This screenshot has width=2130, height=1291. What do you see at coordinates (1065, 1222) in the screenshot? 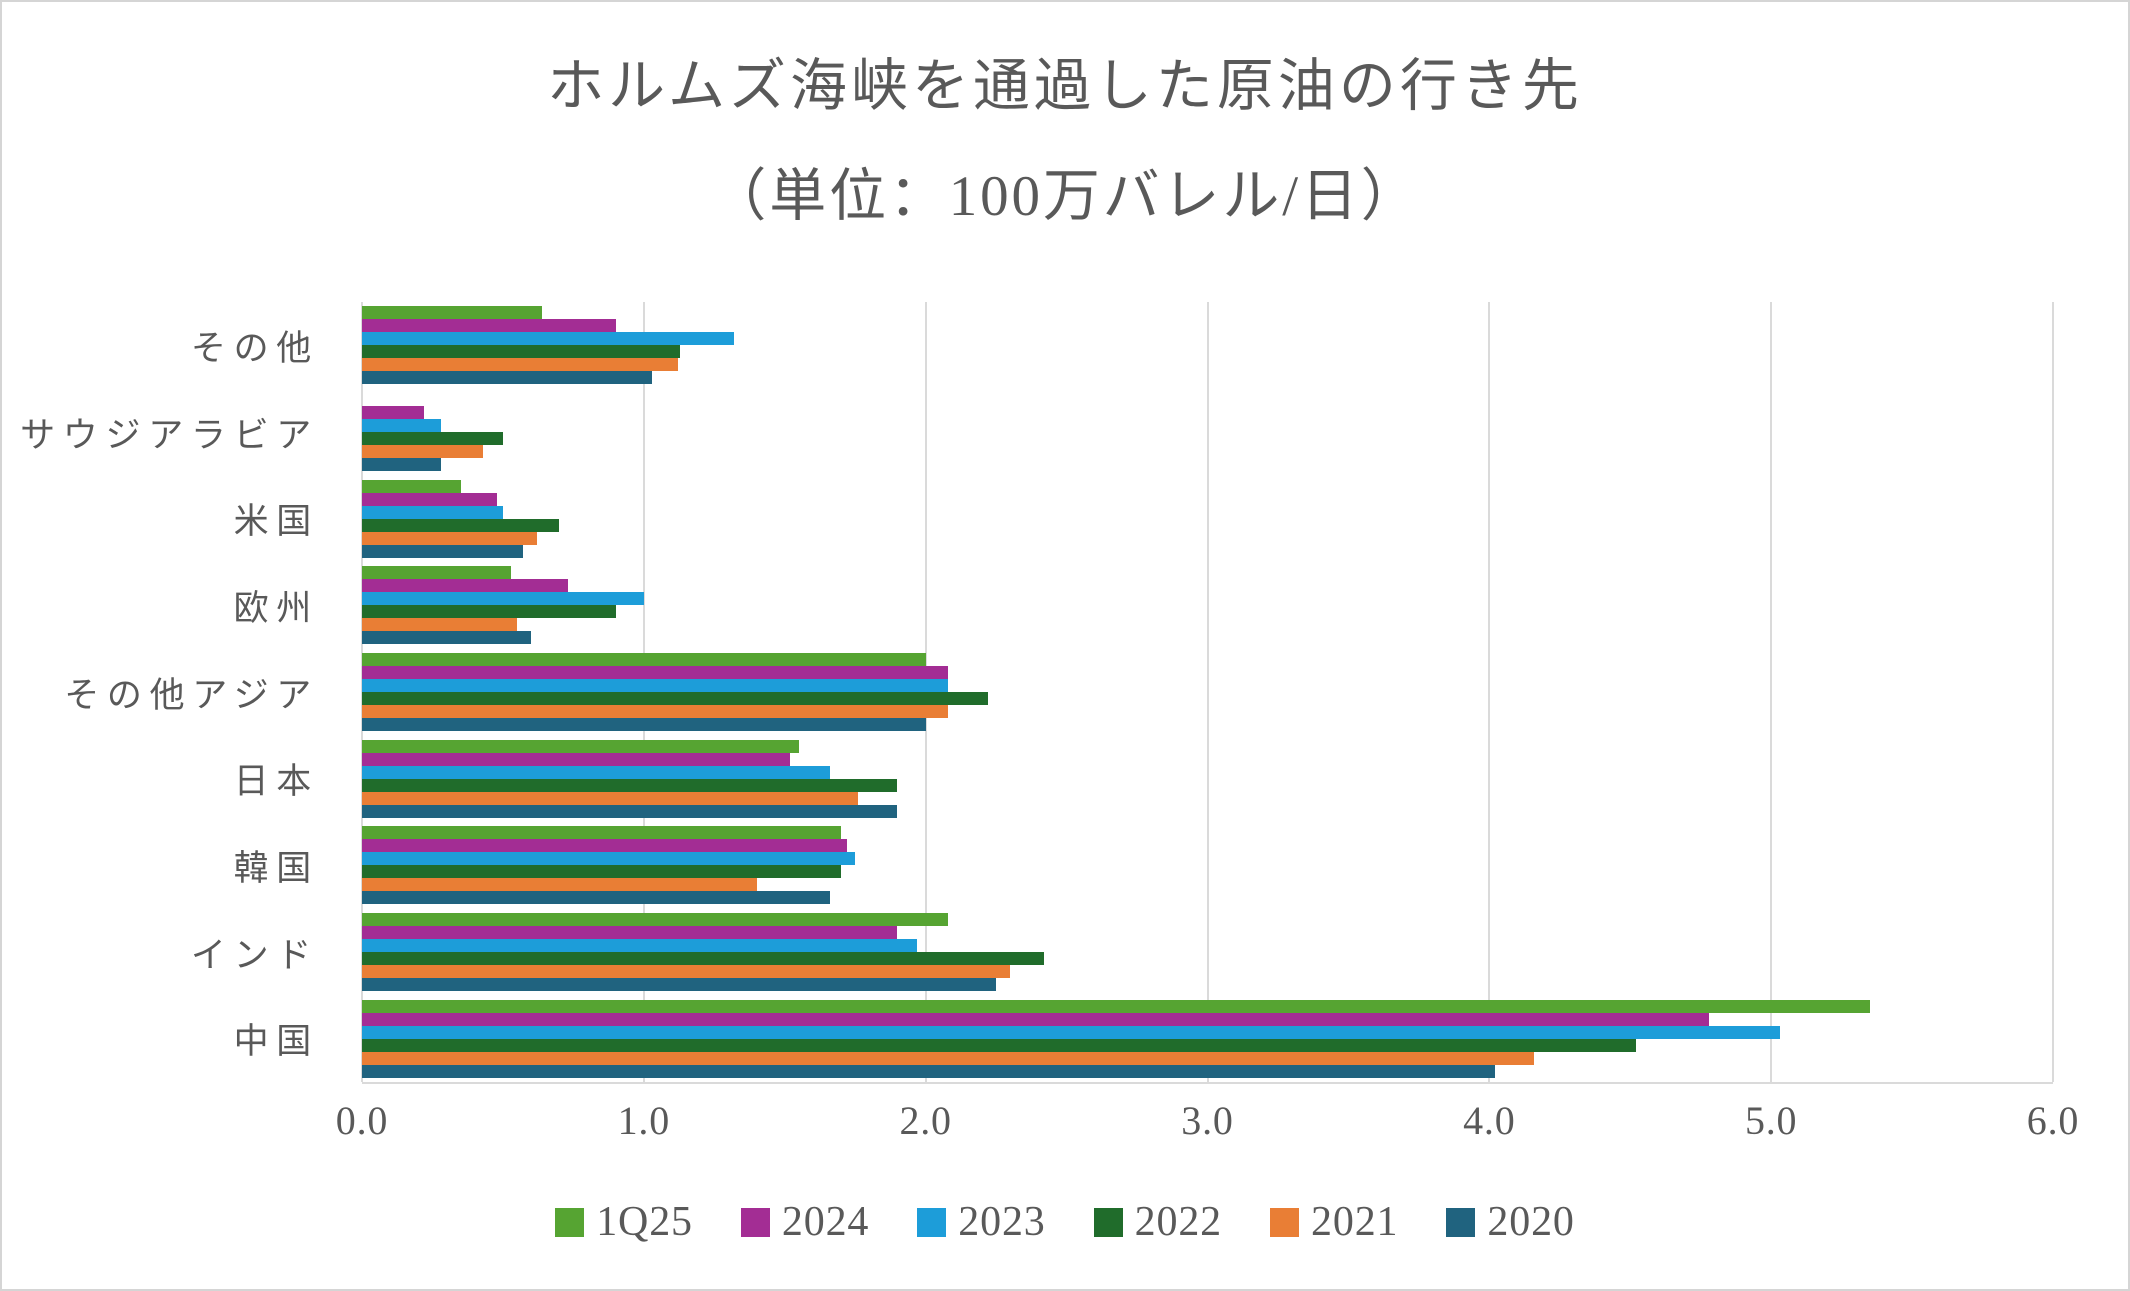
I see `legend: 1Q25 2024 2023 2022 2021 2020` at bounding box center [1065, 1222].